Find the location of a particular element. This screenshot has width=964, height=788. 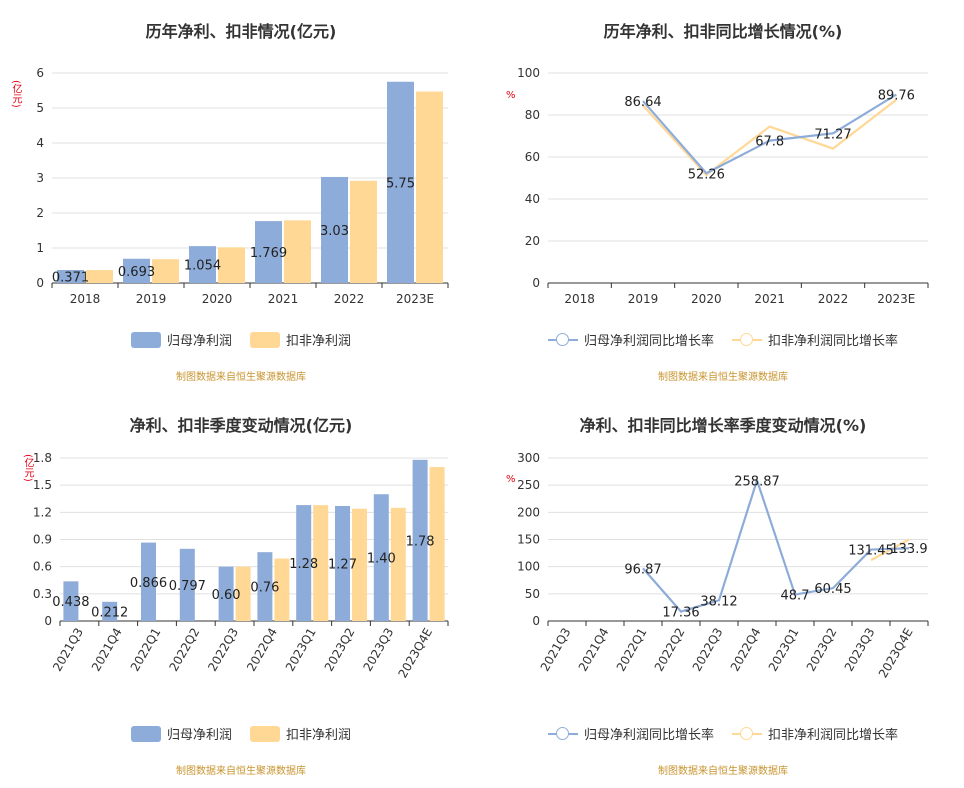

data-label: 1.054 is located at coordinates (202, 266).